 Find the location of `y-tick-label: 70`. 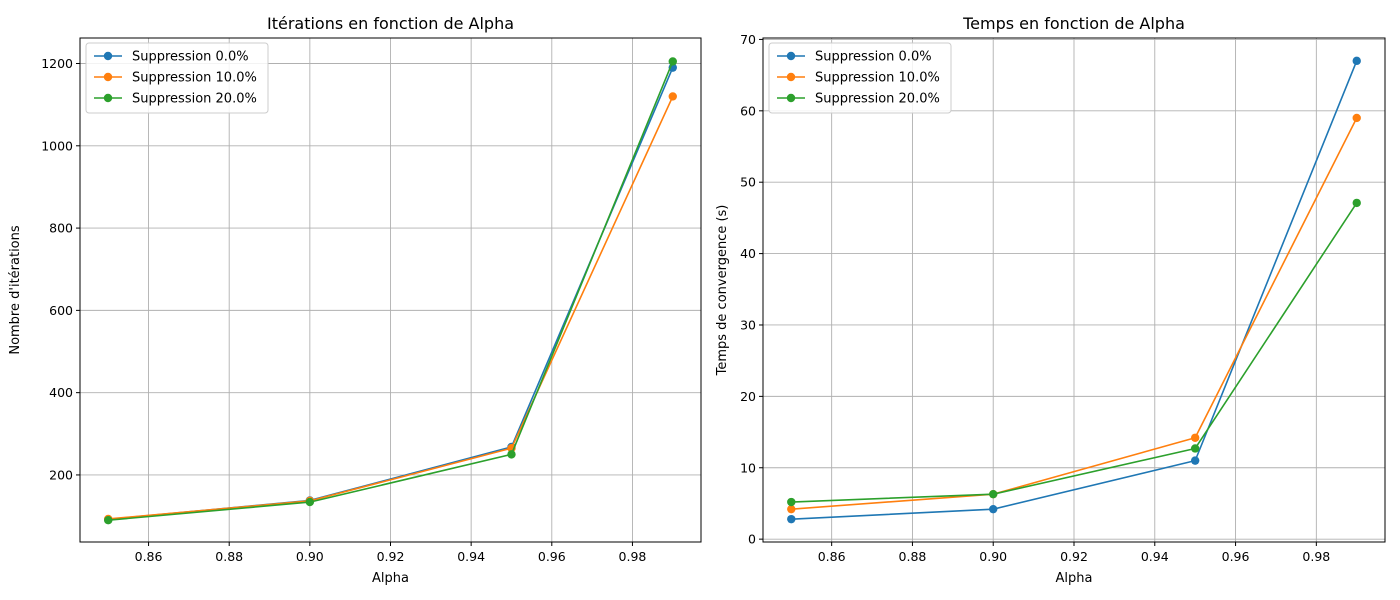

y-tick-label: 70 is located at coordinates (748, 39).